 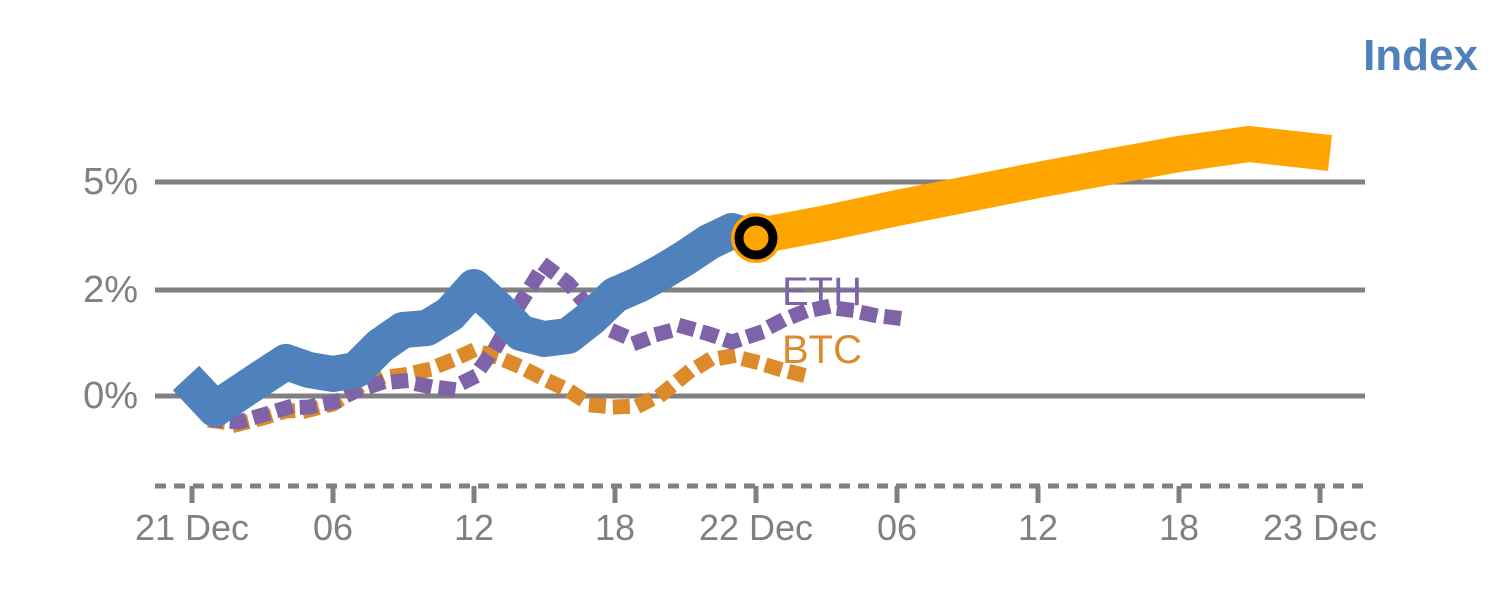 I want to click on x-tick-label-0: 21 Dec, so click(x=192, y=527).